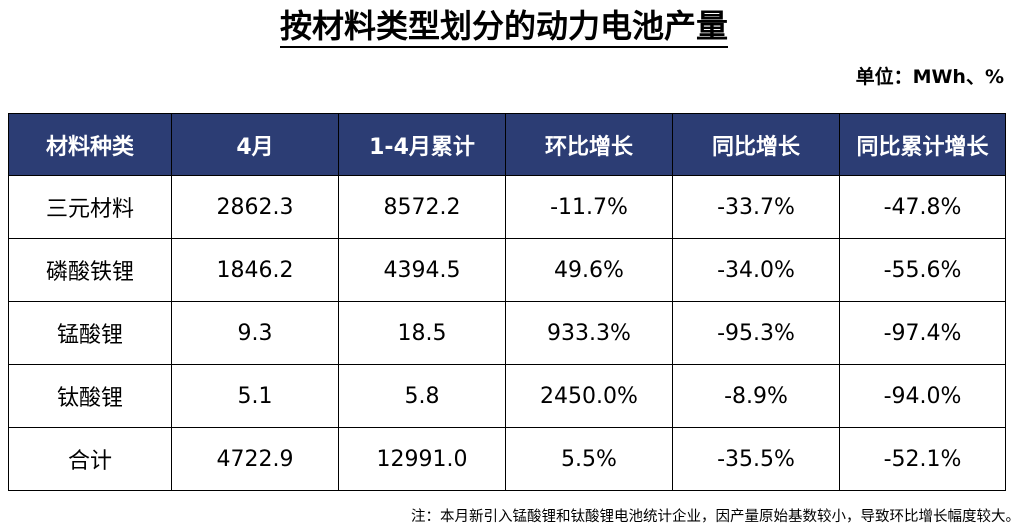 The width and height of the screenshot is (1028, 531). What do you see at coordinates (90, 207) in the screenshot?
I see `table-cell: 三元材料` at bounding box center [90, 207].